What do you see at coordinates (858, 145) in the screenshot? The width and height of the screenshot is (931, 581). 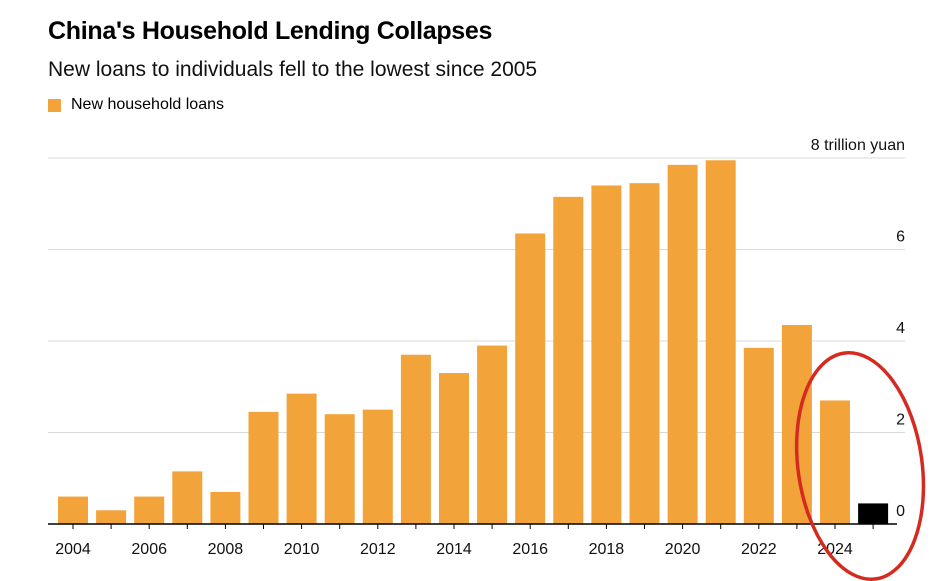 I see `y-tick-label: 8 trillion yuan` at bounding box center [858, 145].